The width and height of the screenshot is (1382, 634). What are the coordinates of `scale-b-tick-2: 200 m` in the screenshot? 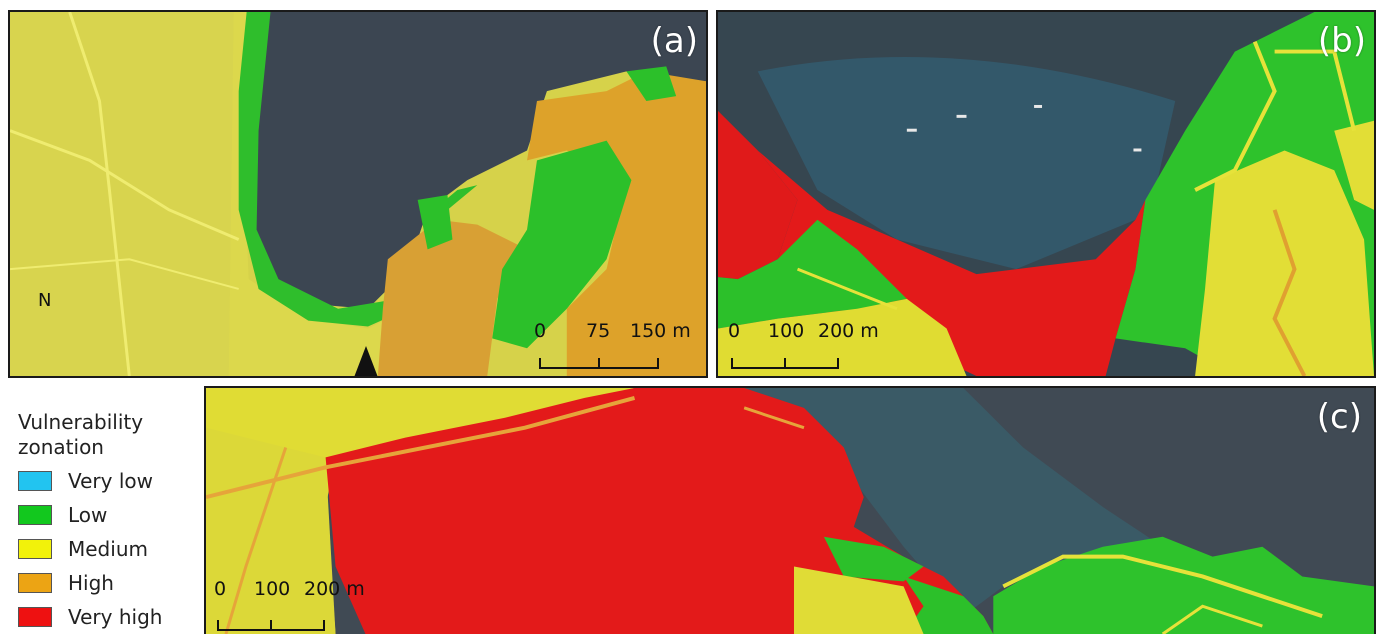 It's located at (848, 331).